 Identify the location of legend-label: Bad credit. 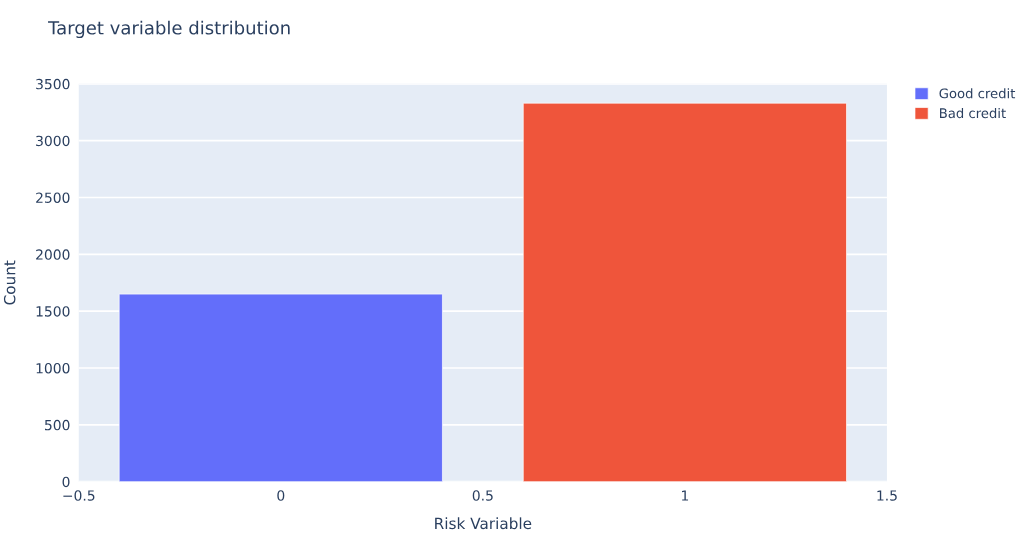
(973, 113).